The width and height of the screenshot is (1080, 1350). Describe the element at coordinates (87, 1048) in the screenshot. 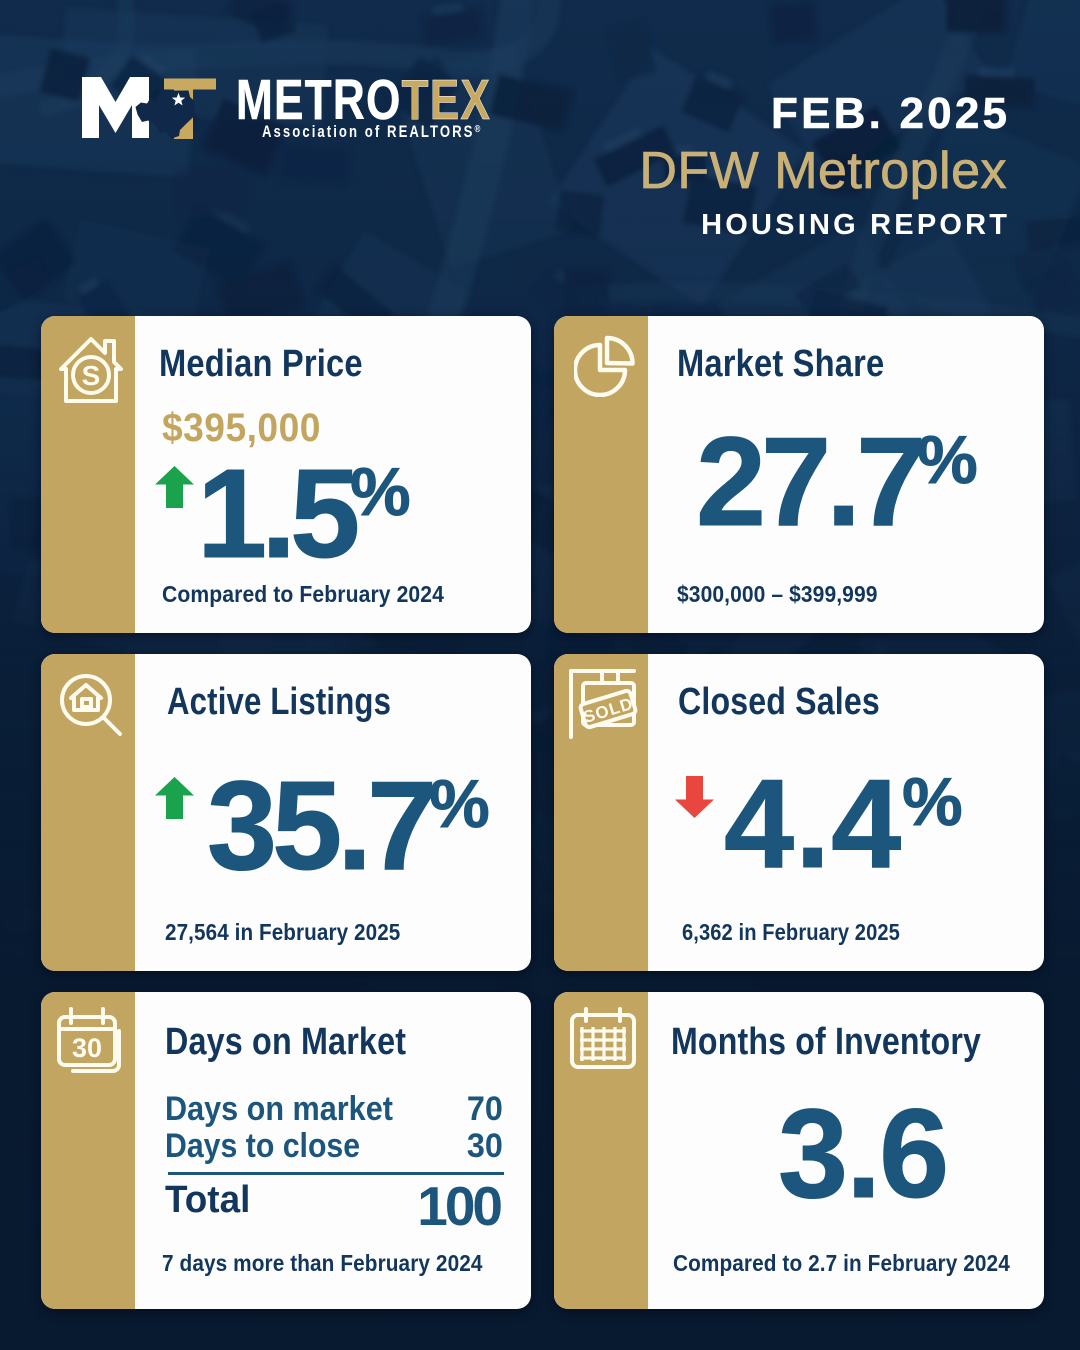

I see `svg-text: 30` at that location.